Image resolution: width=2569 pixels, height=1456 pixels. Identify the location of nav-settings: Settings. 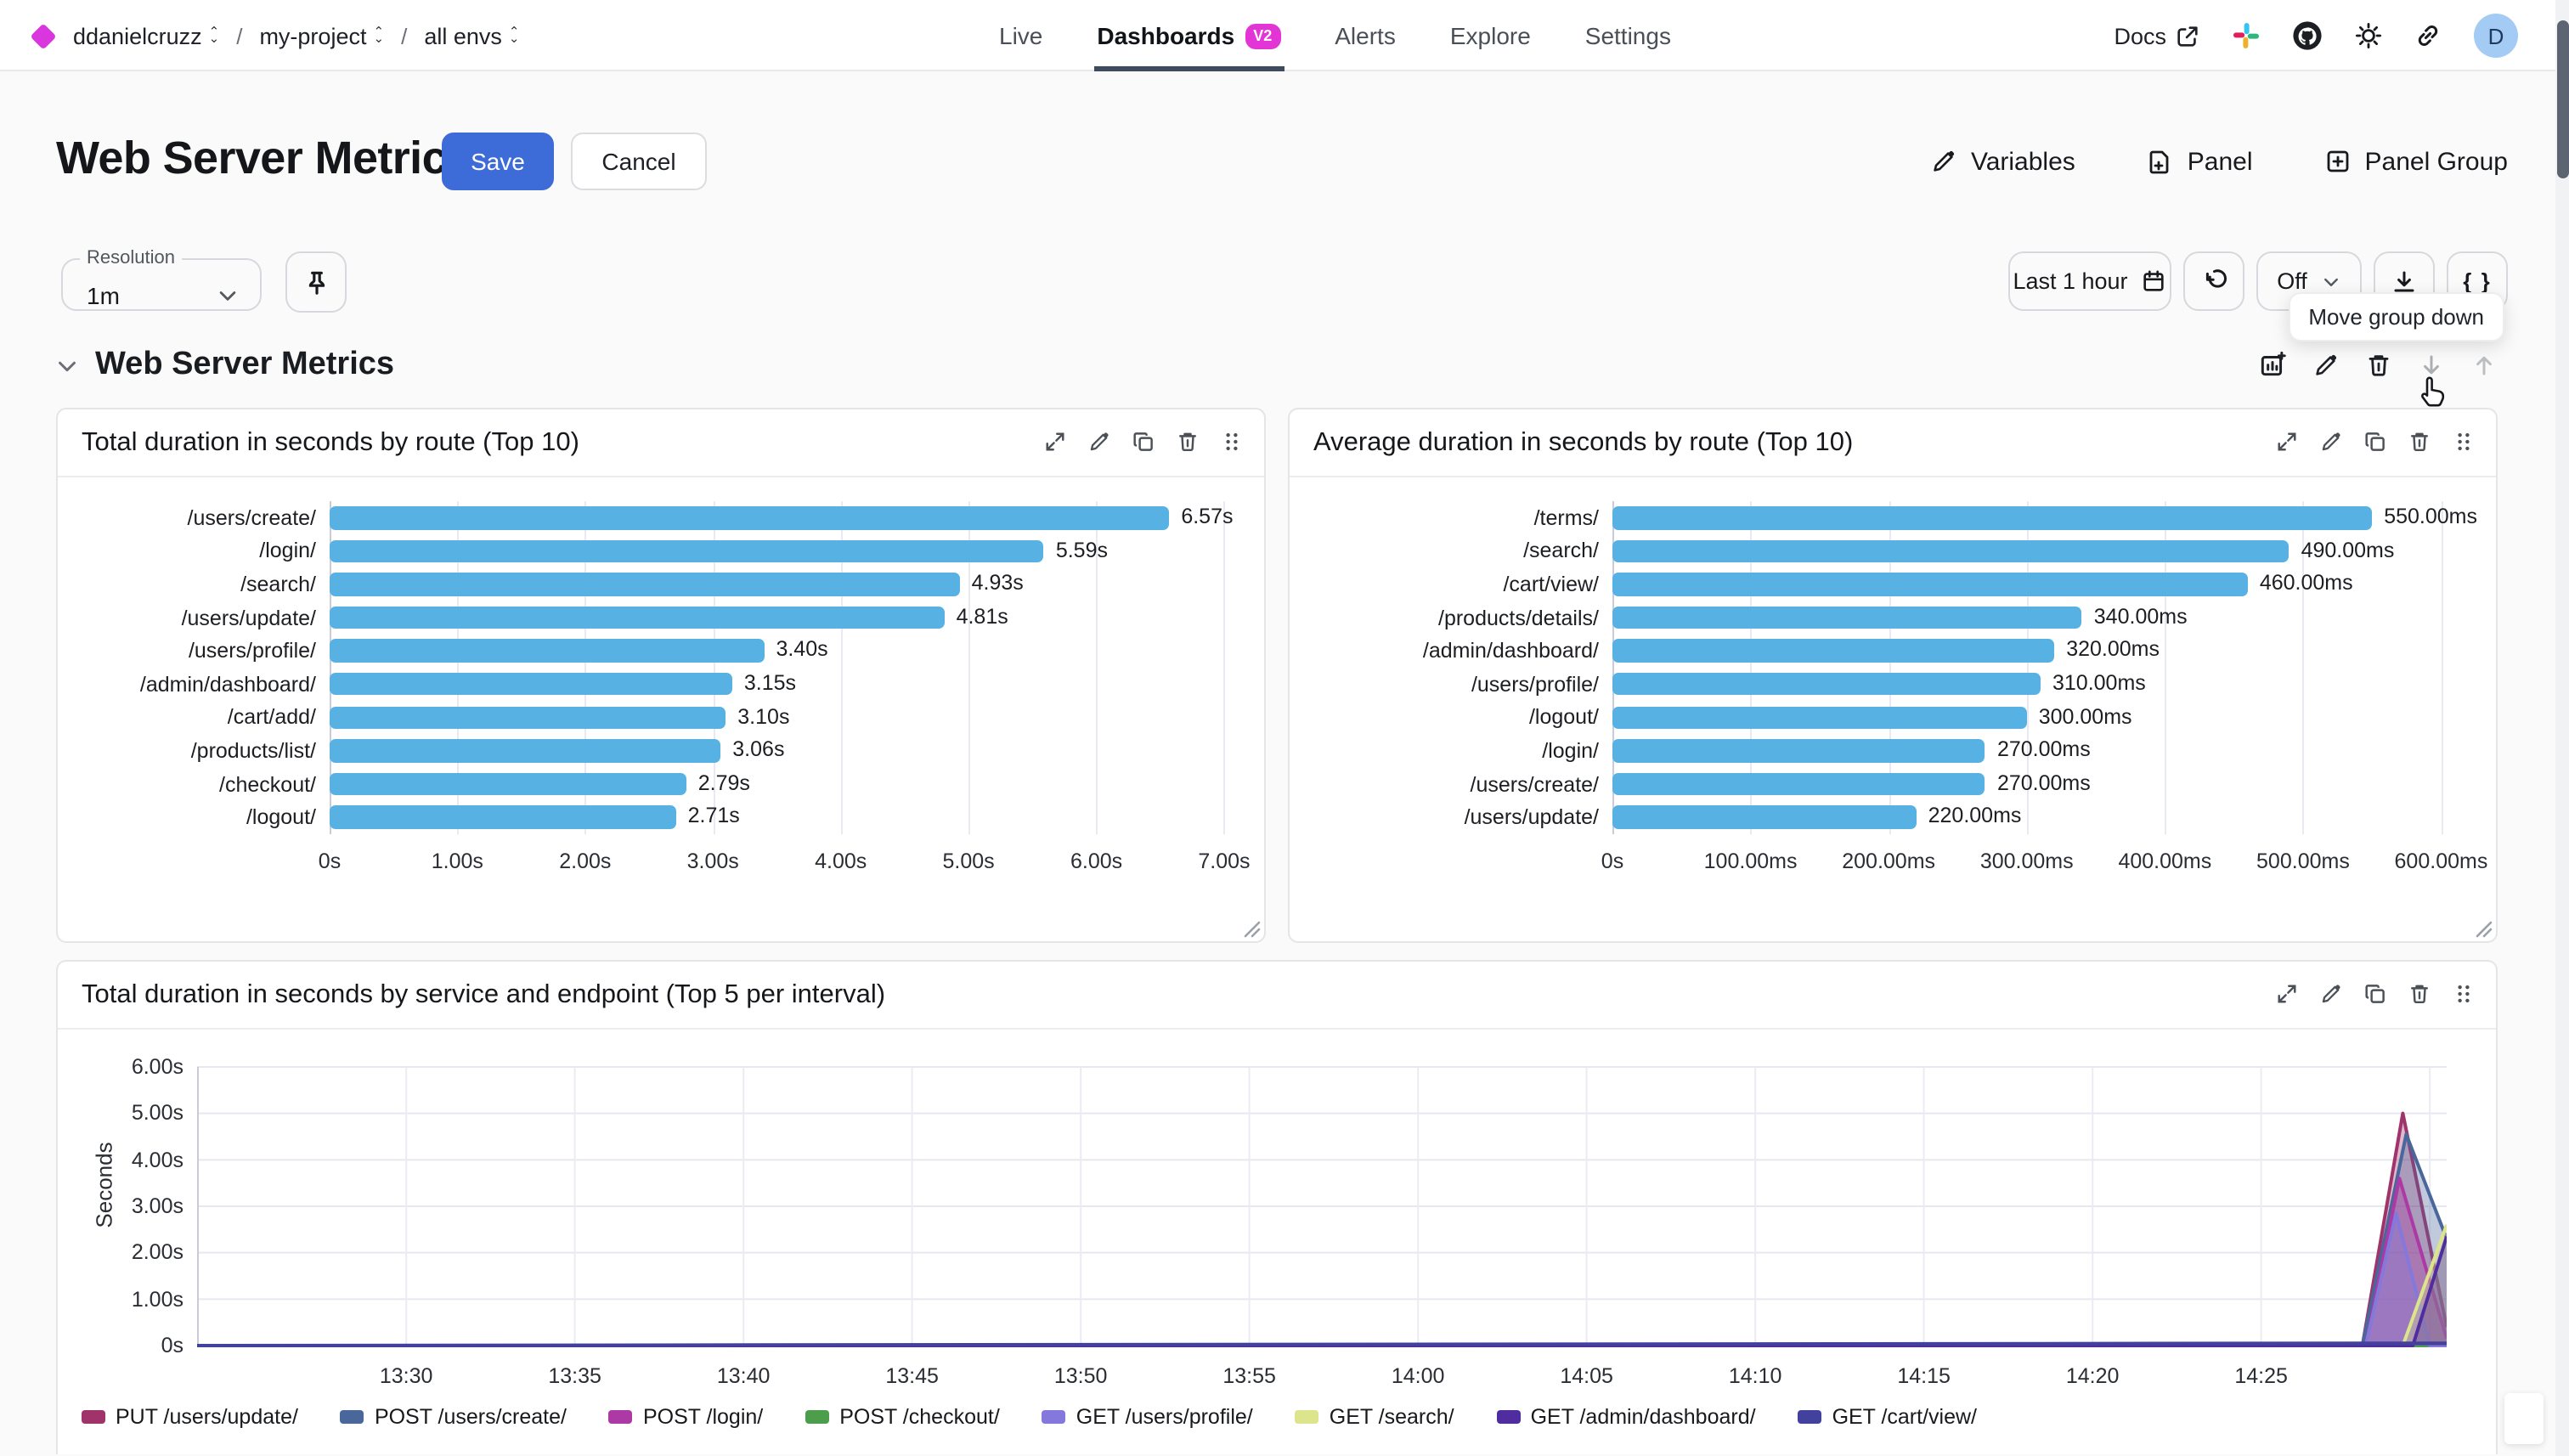
(1628, 35).